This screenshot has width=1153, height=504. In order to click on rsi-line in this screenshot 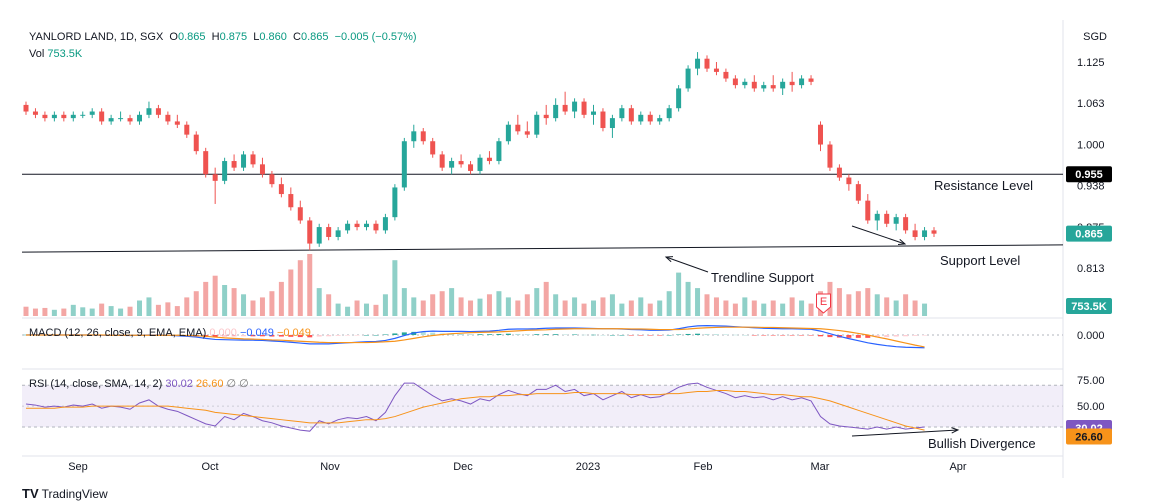, I will do `click(475, 407)`.